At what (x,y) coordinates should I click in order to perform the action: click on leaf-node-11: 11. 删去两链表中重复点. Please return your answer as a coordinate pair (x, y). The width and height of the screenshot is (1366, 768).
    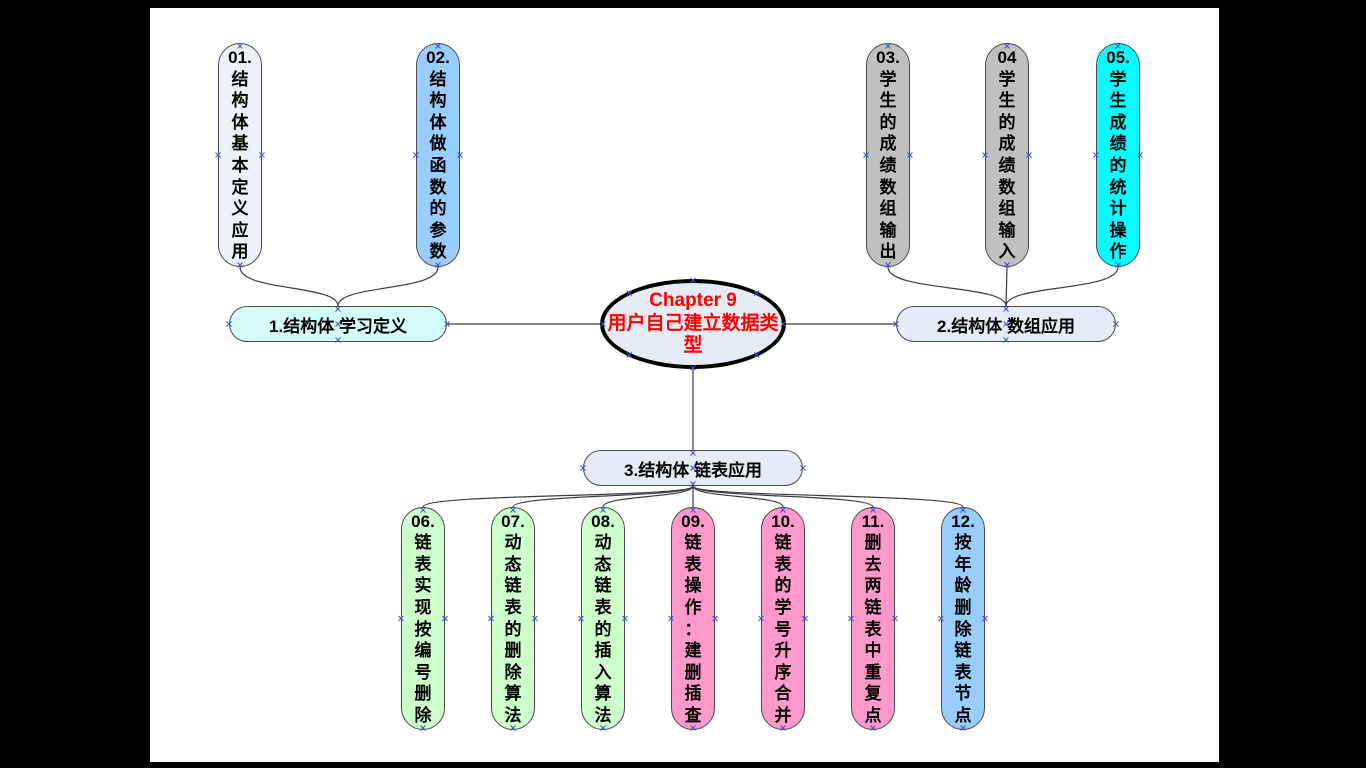
    Looking at the image, I should click on (873, 618).